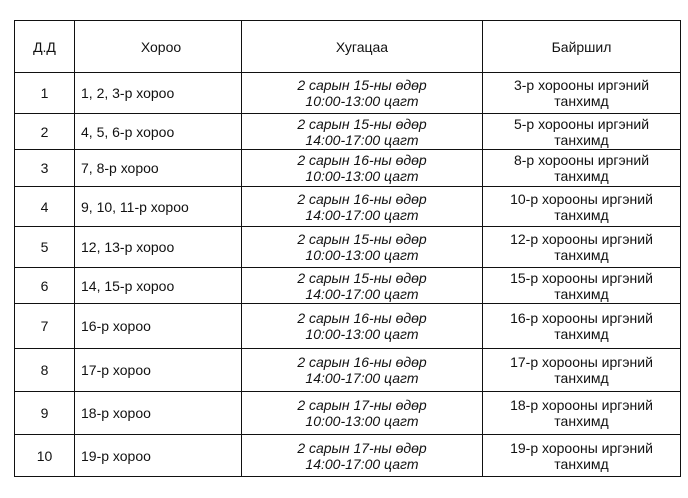 The width and height of the screenshot is (688, 498). I want to click on row-number: 3, so click(44, 168).